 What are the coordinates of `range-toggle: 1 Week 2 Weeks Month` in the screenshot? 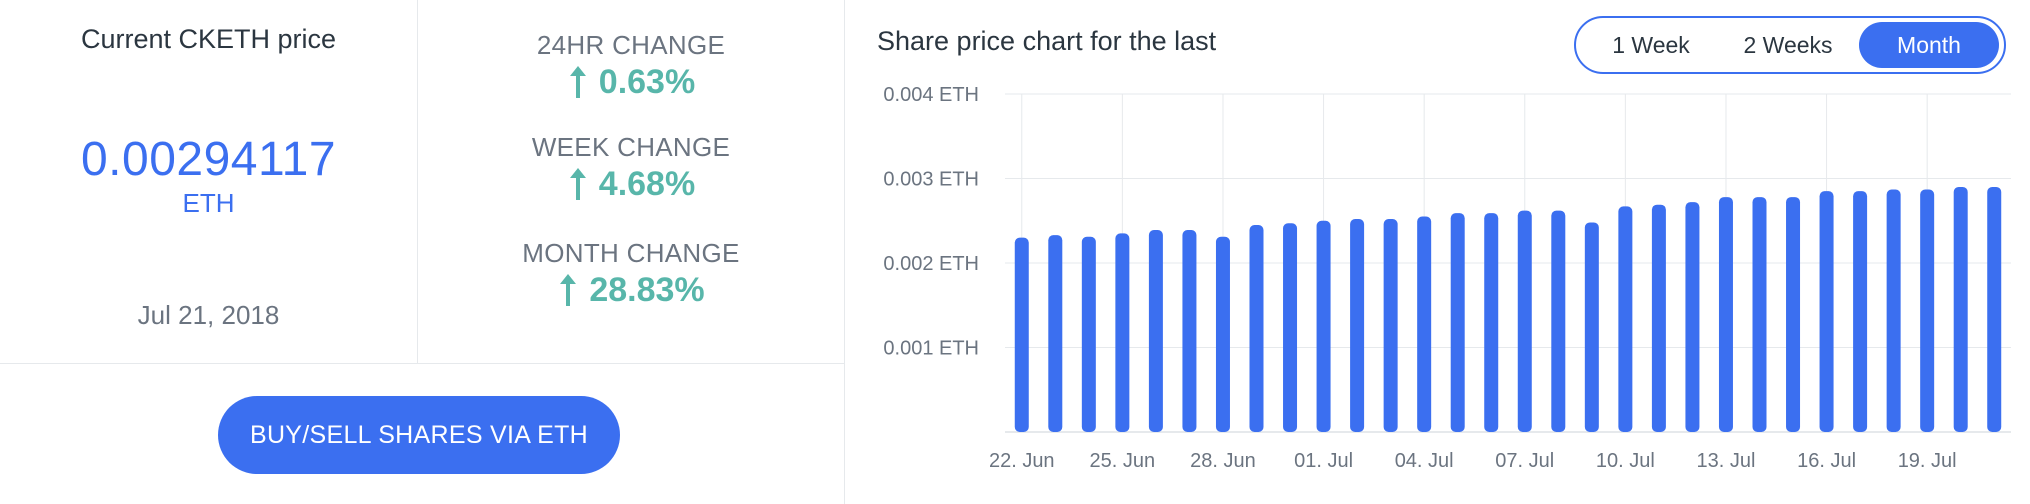 It's located at (1790, 45).